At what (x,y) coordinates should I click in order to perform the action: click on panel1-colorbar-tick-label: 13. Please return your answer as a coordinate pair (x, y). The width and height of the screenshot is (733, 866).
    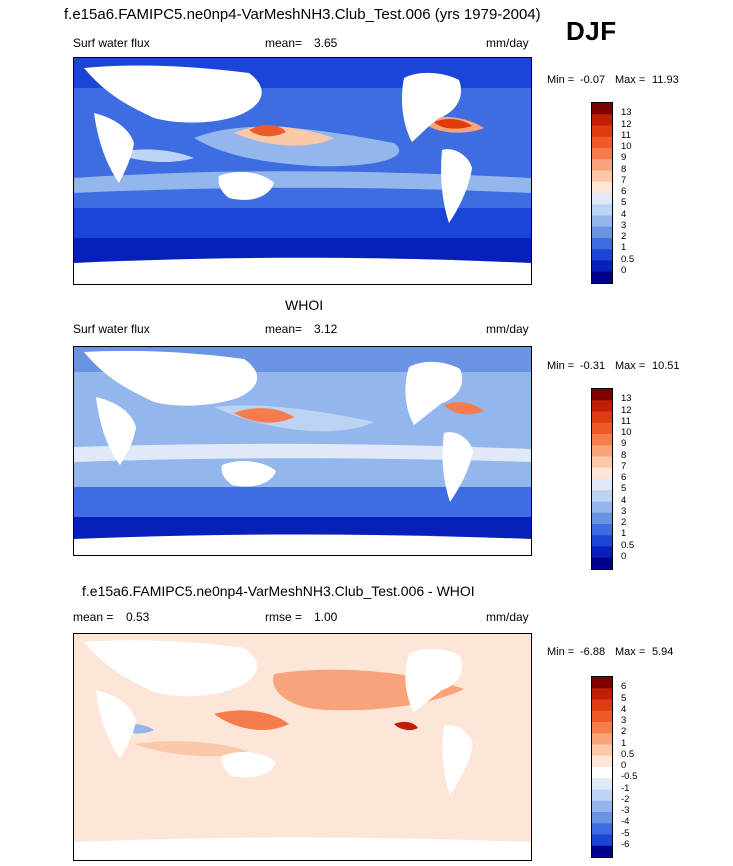
    Looking at the image, I should click on (626, 113).